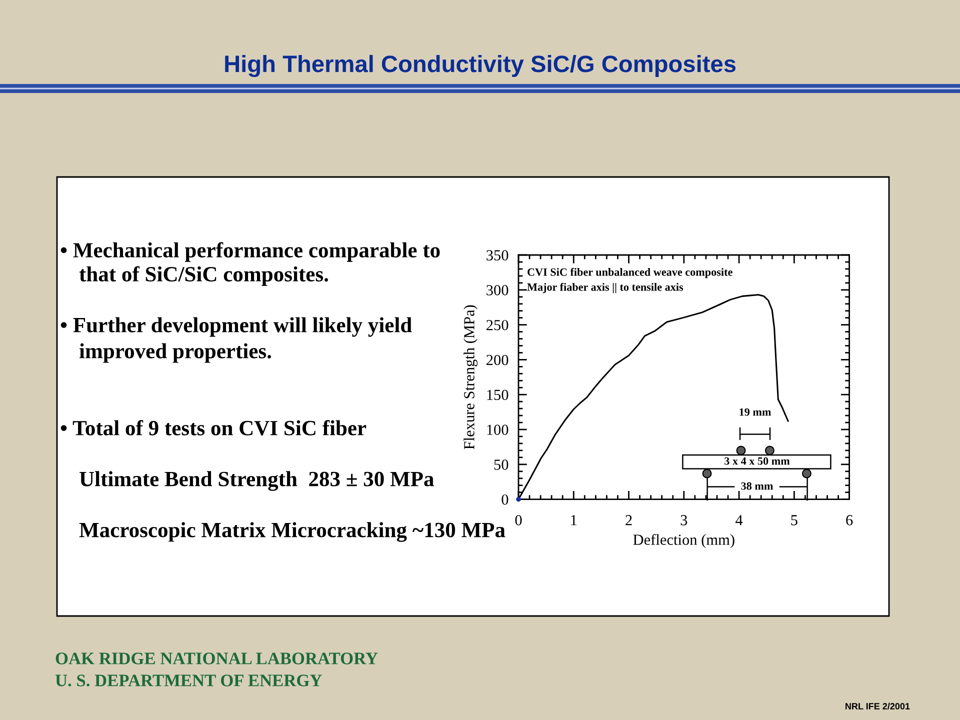 This screenshot has width=960, height=720. What do you see at coordinates (505, 499) in the screenshot?
I see `y-tick-label: 0` at bounding box center [505, 499].